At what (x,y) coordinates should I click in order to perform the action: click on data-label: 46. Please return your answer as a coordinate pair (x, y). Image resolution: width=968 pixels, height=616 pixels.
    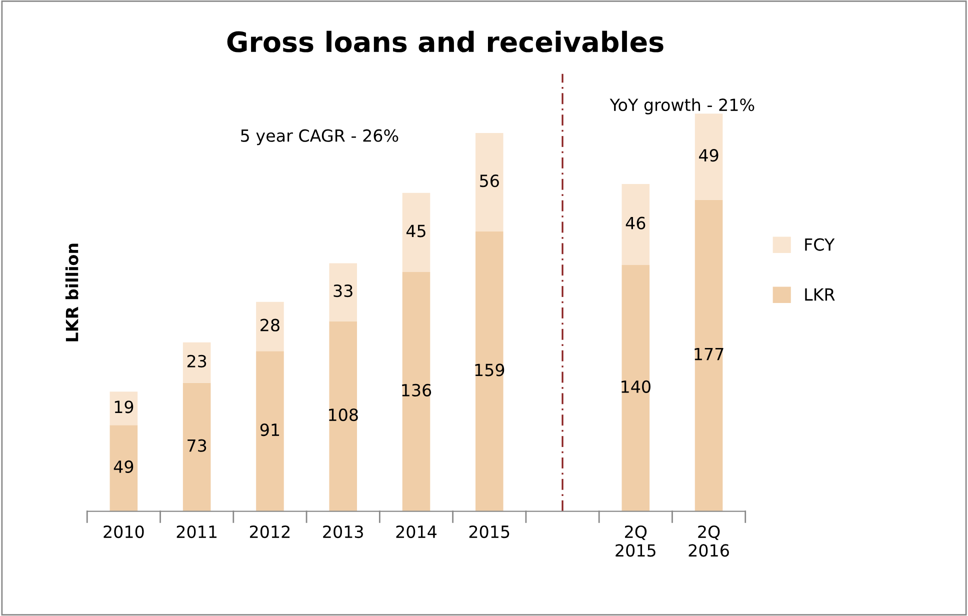
    Looking at the image, I should click on (636, 223).